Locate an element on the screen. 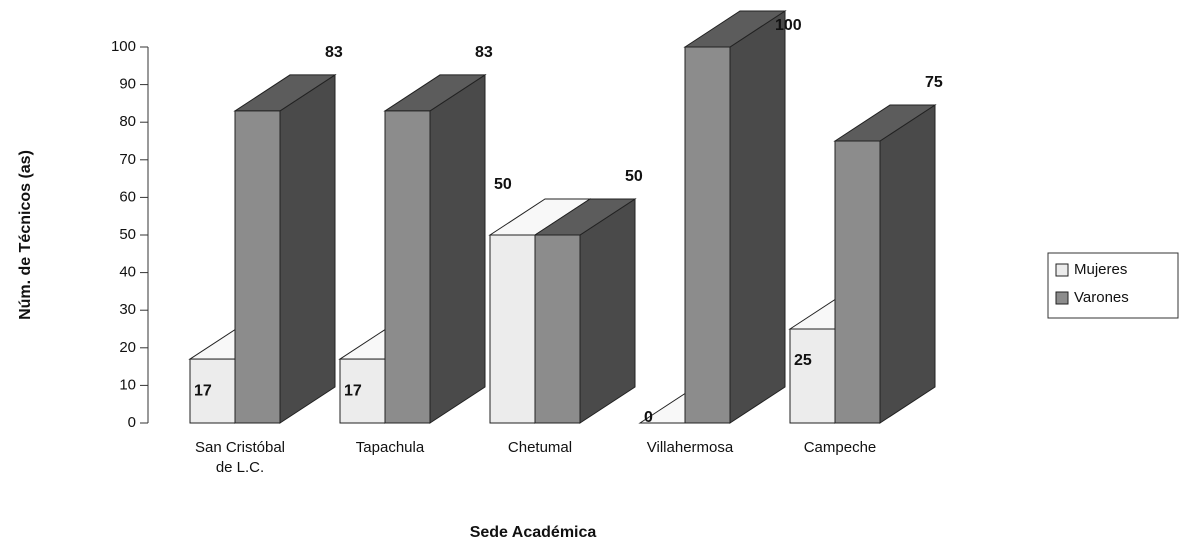 This screenshot has width=1184, height=543. y-tick-label: 70 is located at coordinates (127, 159).